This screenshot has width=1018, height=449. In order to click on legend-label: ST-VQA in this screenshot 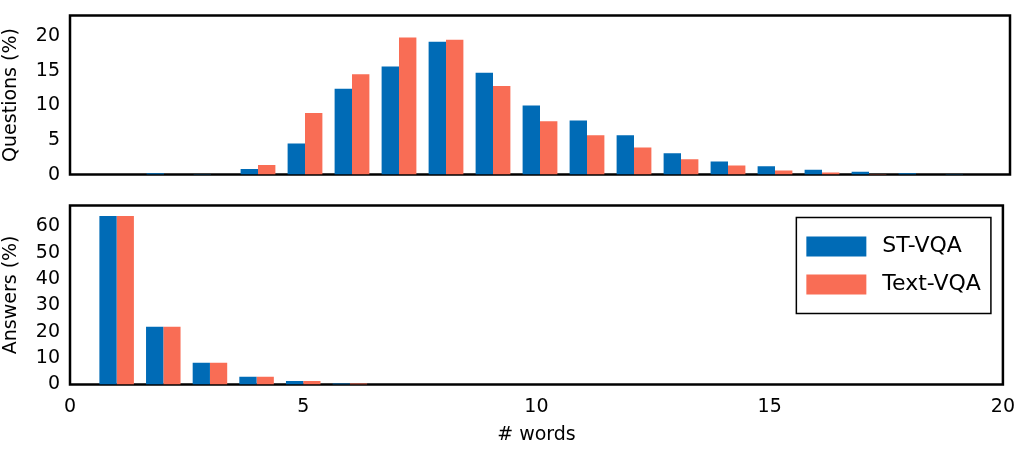, I will do `click(922, 245)`.